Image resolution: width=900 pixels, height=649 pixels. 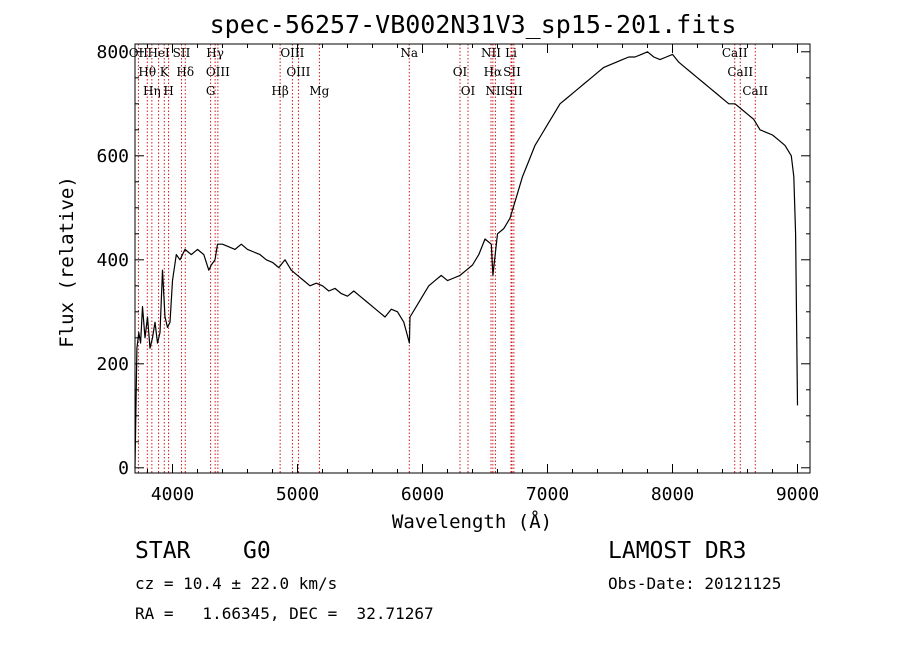 I want to click on line-marker-label: Hα, so click(x=493, y=72).